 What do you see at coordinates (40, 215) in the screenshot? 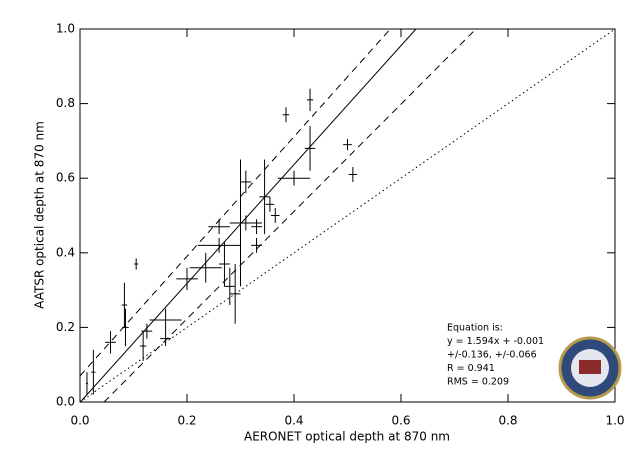
I see `y-axis-label: AATSR optical depth at 870 nm` at bounding box center [40, 215].